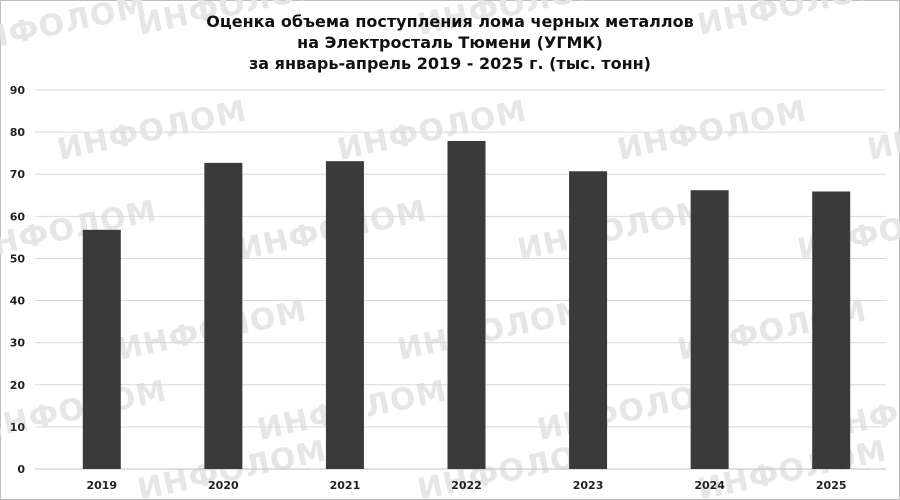 The height and width of the screenshot is (500, 900). Describe the element at coordinates (18, 216) in the screenshot. I see `y-tick-label: 60` at that location.